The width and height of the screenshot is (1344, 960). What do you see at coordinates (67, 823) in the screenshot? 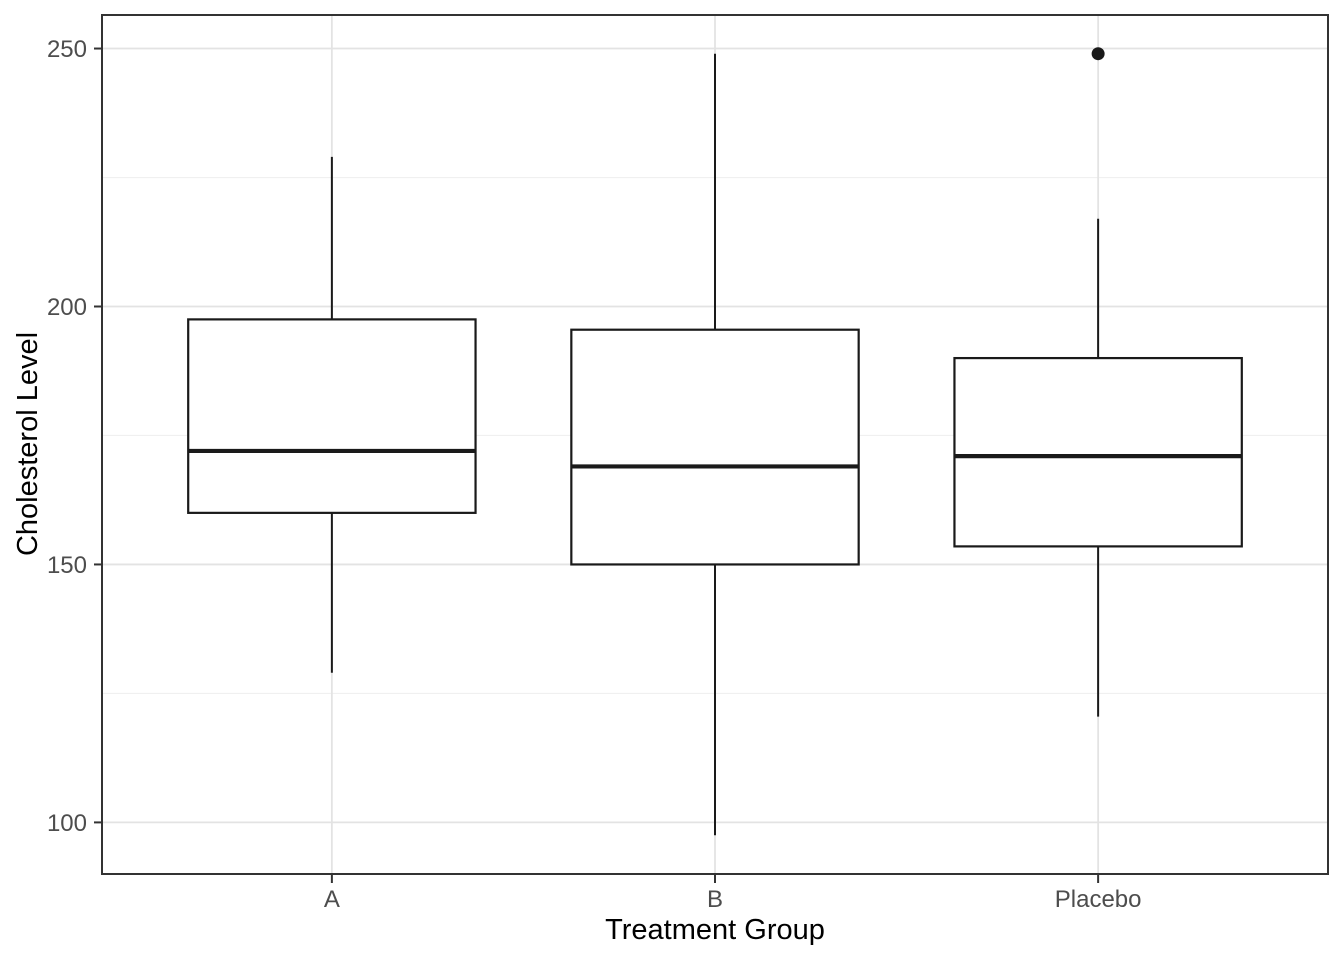
I see `y-tick-label-100: 100` at bounding box center [67, 823].